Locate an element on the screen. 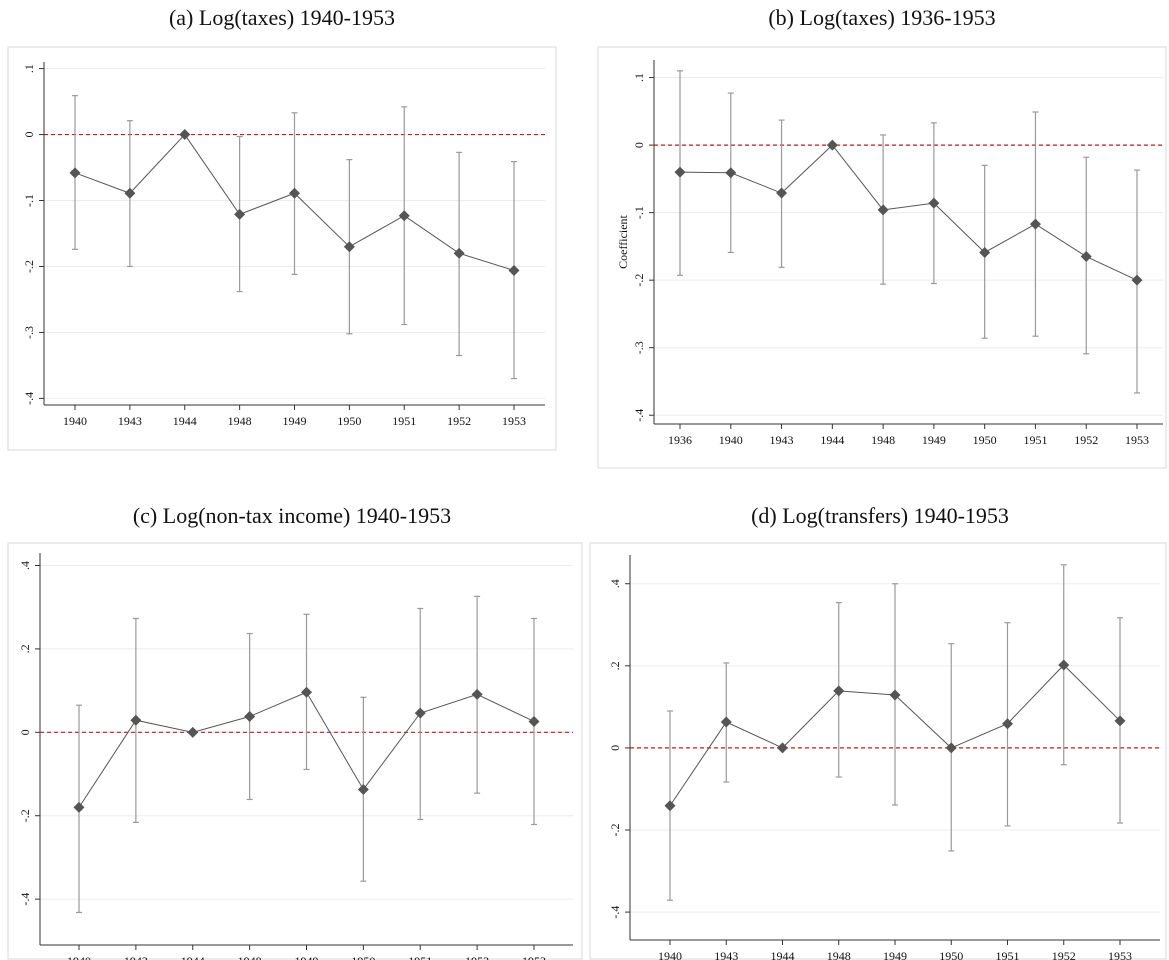 The image size is (1169, 960). x-tick-label: 1936 is located at coordinates (680, 440).